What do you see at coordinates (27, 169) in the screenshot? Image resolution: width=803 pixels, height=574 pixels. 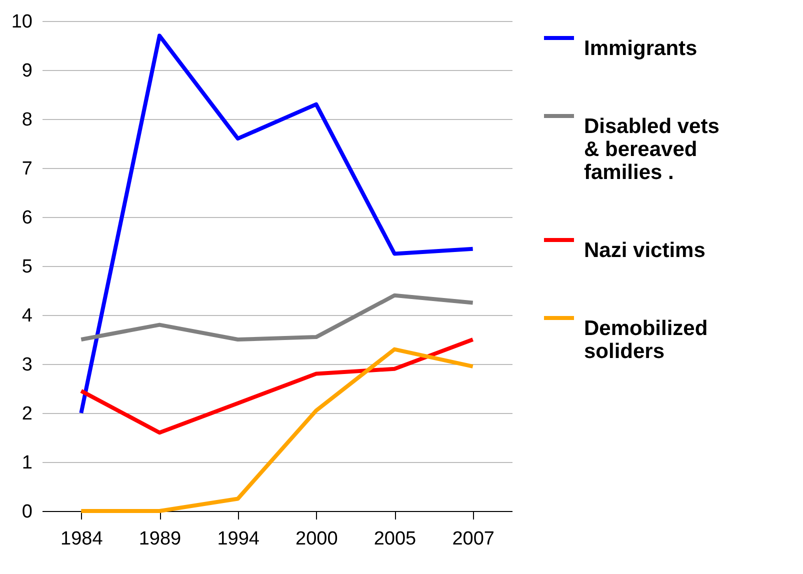 I see `y-tick-label: 7` at bounding box center [27, 169].